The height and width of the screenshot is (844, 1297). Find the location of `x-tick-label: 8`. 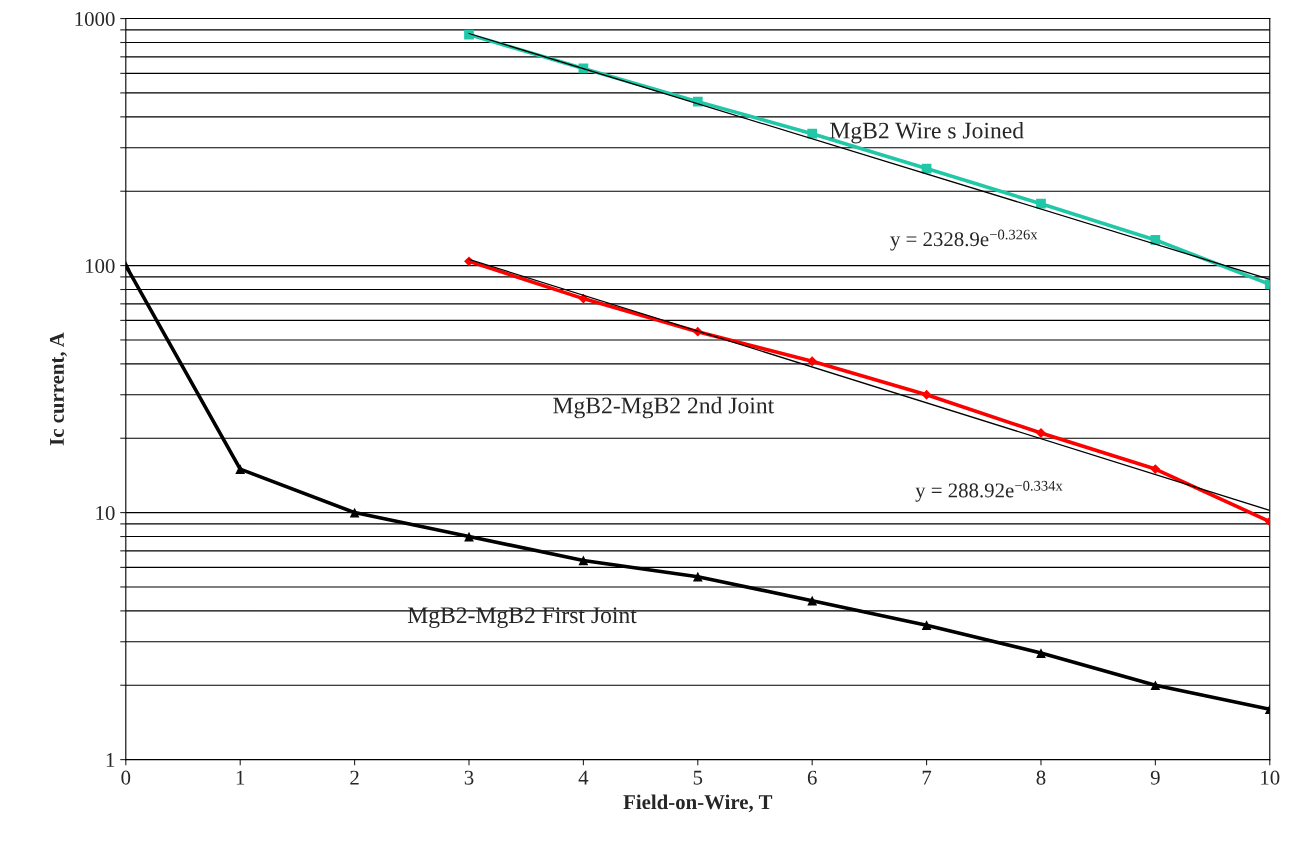

x-tick-label: 8 is located at coordinates (1041, 777).